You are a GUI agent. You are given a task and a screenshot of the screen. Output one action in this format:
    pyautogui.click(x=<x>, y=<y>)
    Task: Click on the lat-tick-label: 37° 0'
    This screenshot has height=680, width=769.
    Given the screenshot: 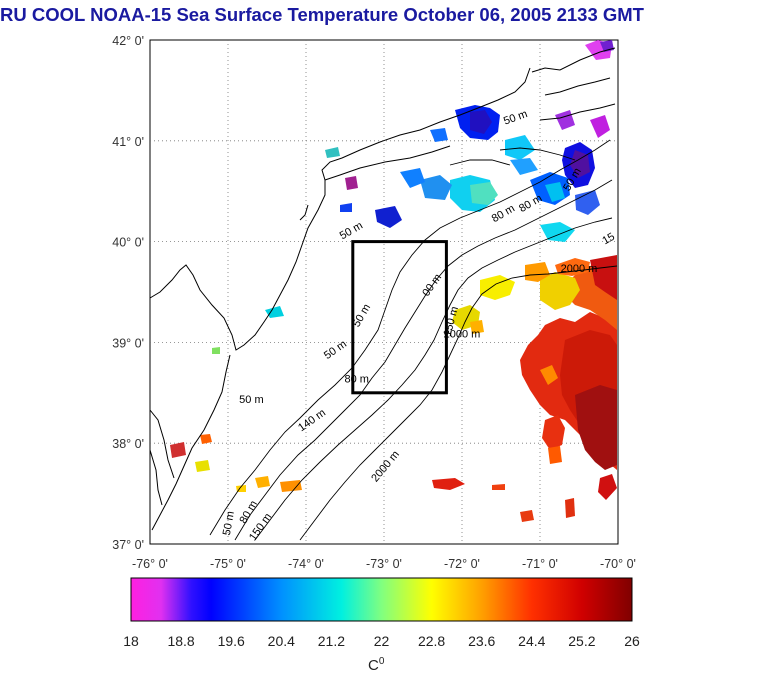 What is the action you would take?
    pyautogui.click(x=128, y=545)
    